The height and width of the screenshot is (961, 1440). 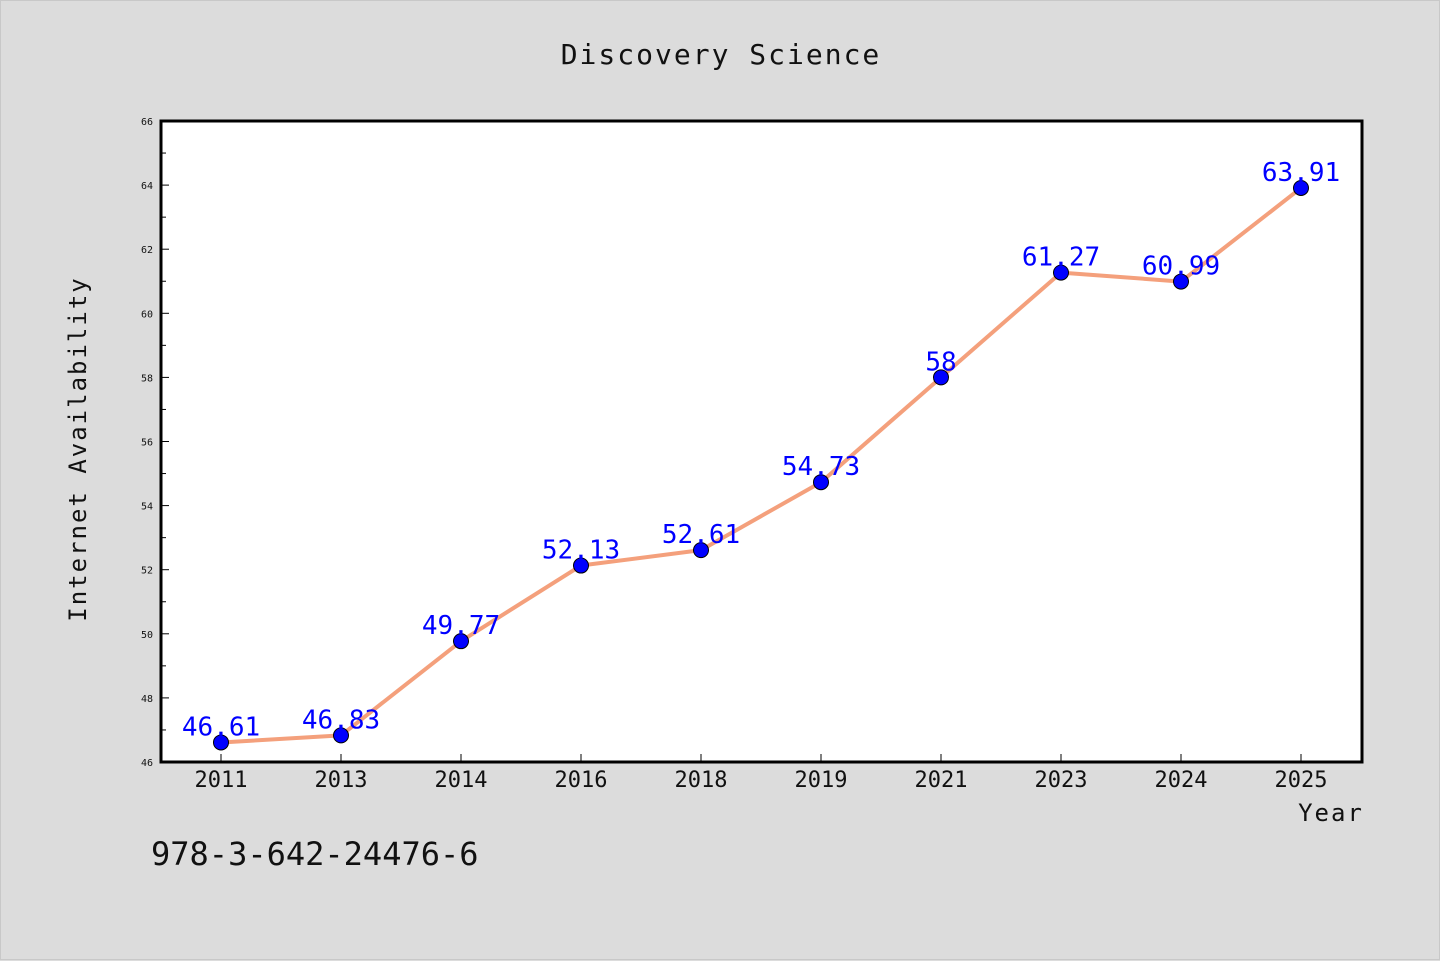 What do you see at coordinates (147, 507) in the screenshot?
I see `y-tick-label: 54` at bounding box center [147, 507].